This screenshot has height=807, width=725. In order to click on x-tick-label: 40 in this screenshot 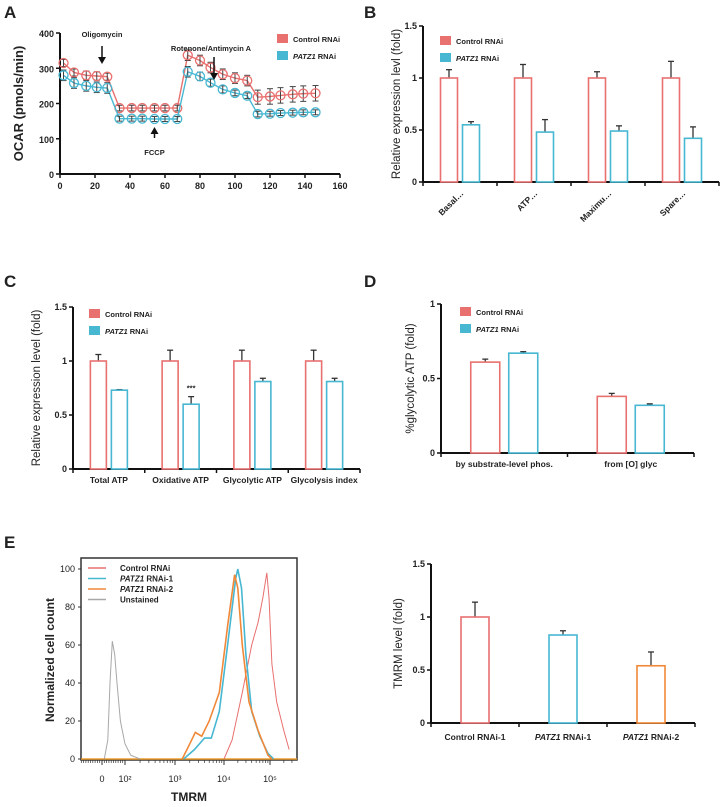, I will do `click(130, 186)`.